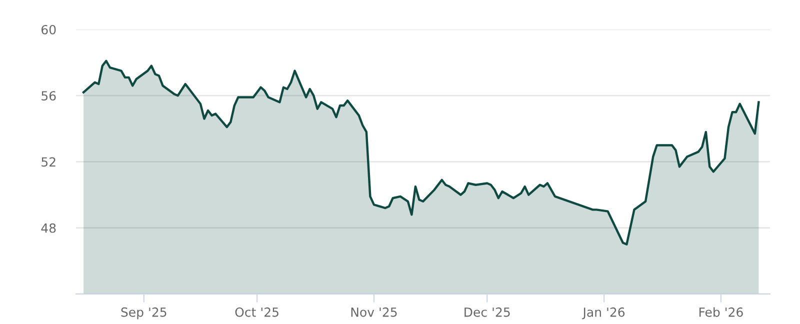 This screenshot has width=800, height=324. What do you see at coordinates (49, 29) in the screenshot?
I see `y-tick-label: 60` at bounding box center [49, 29].